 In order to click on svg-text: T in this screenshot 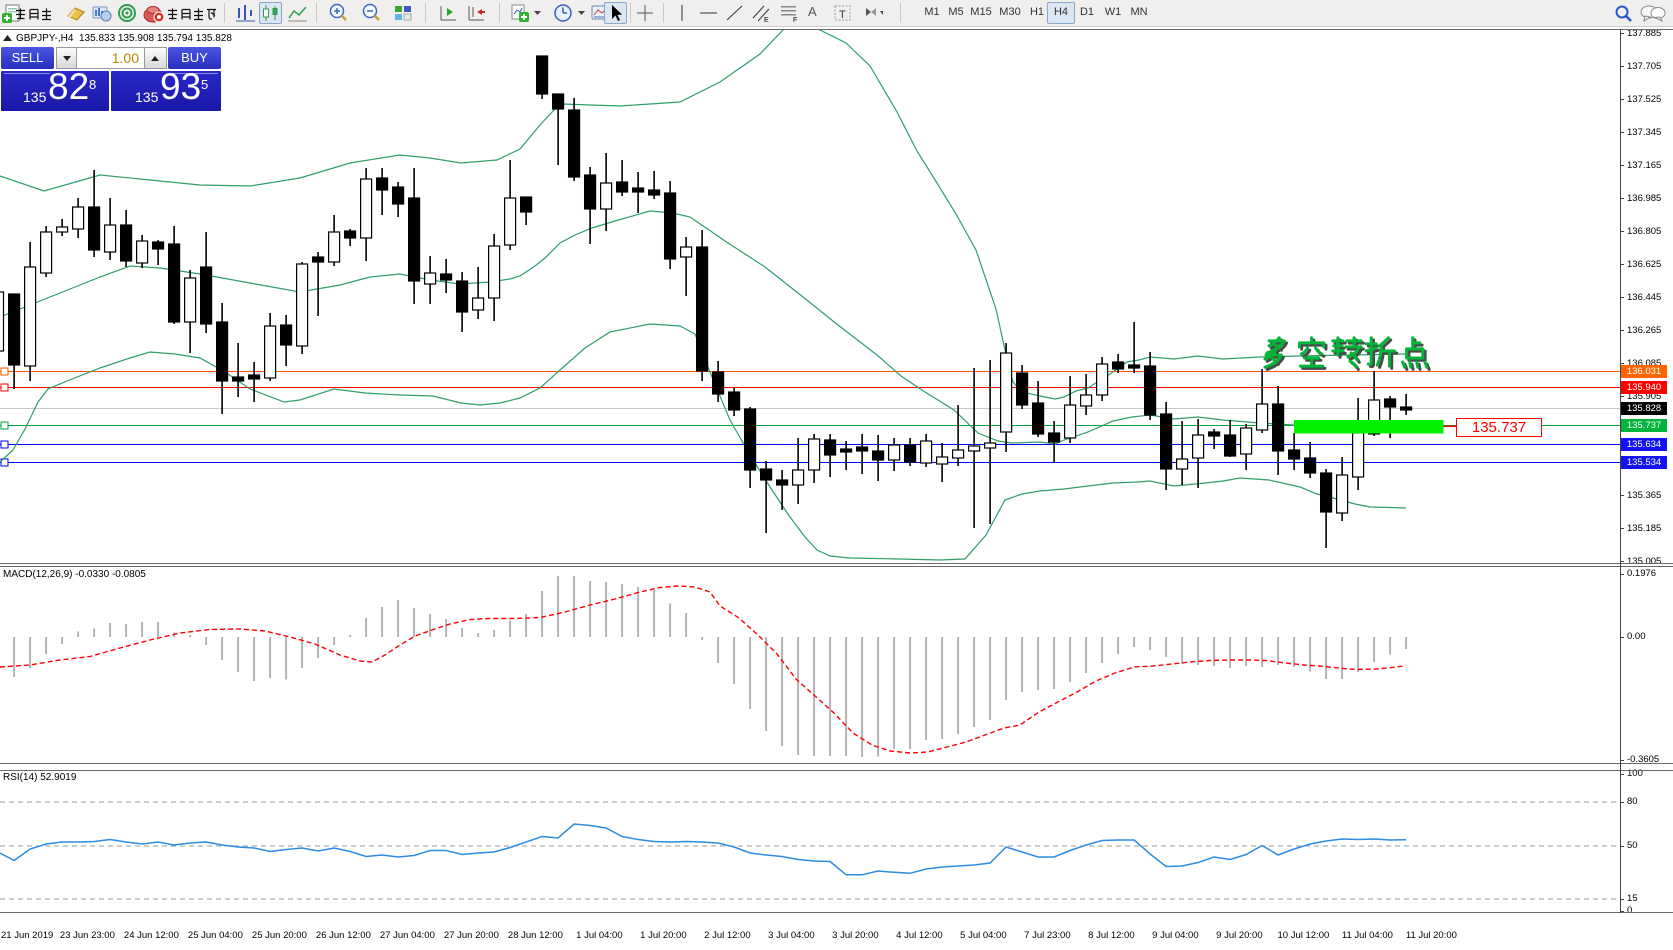, I will do `click(842, 15)`.